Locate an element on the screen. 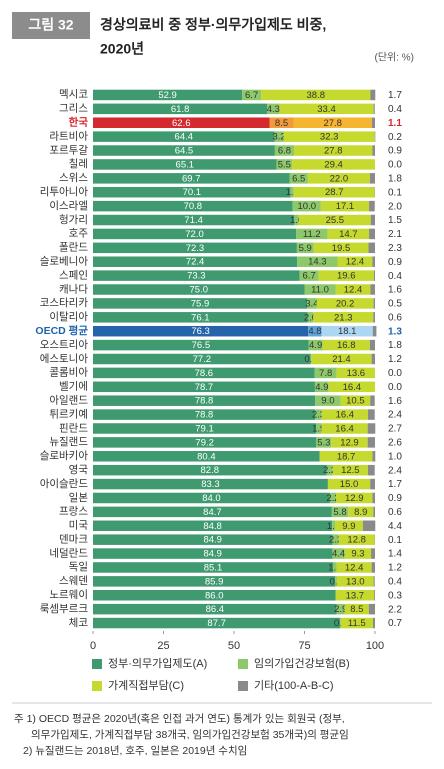  badge: 그림 32 is located at coordinates (50, 25).